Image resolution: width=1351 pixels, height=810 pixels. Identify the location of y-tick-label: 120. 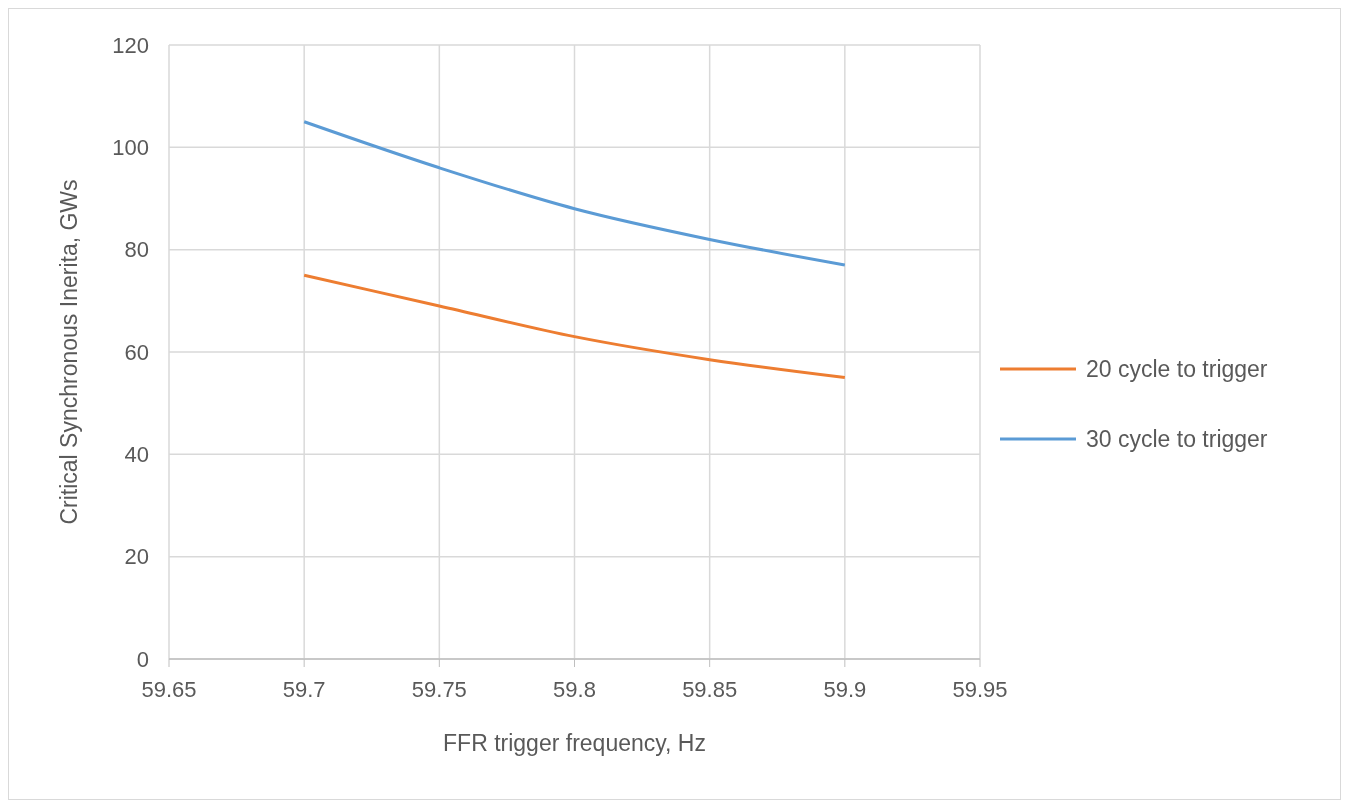
(130, 45).